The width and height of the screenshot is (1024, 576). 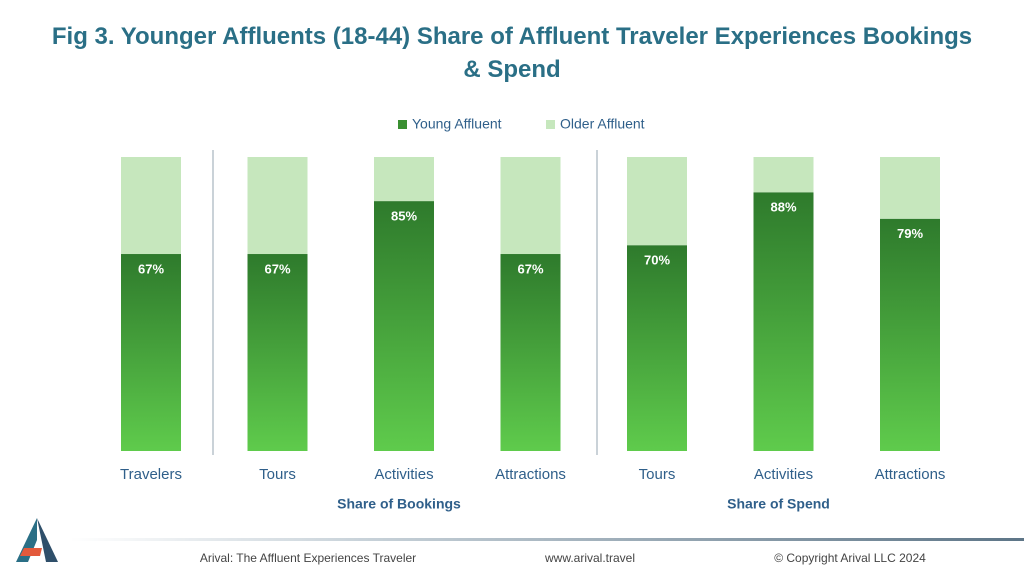 I want to click on legend-label: Older Affluent, so click(x=602, y=124).